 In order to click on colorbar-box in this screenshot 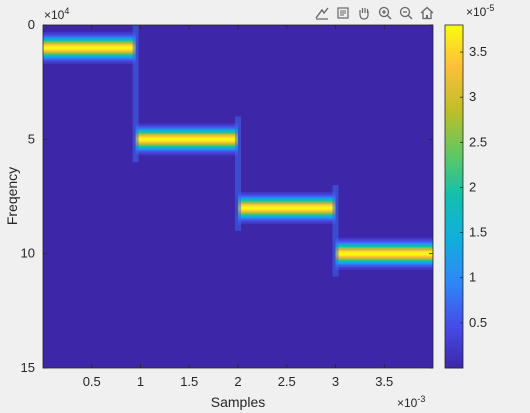, I will do `click(454, 196)`.